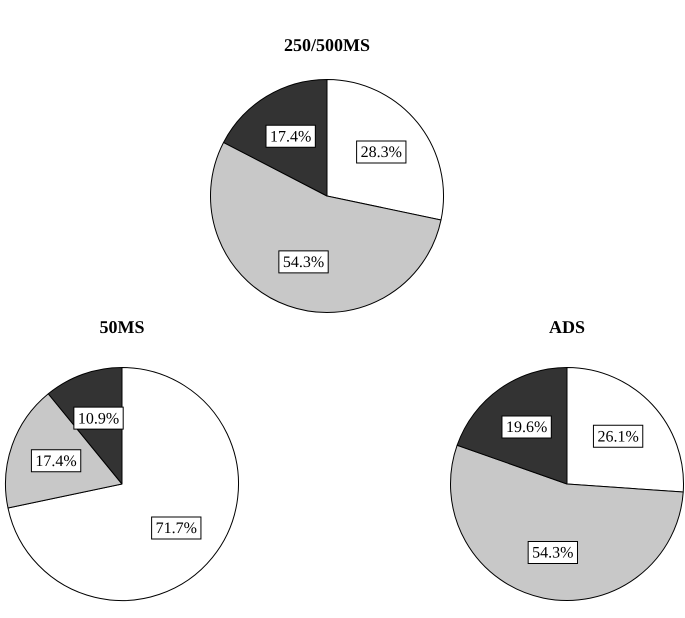  I want to click on chart-title: 50MS, so click(122, 327).